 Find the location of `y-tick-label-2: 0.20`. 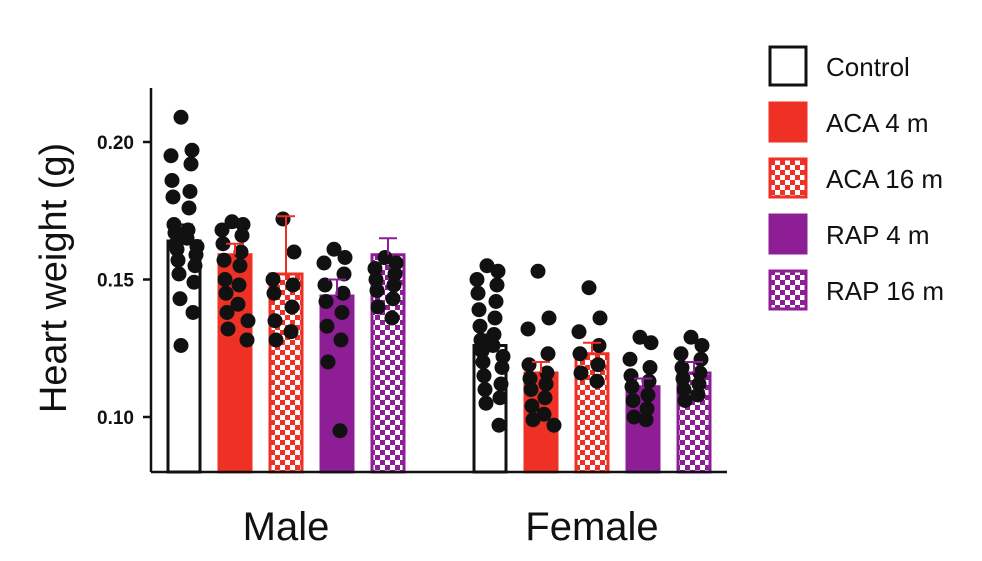

y-tick-label-2: 0.20 is located at coordinates (115, 143).